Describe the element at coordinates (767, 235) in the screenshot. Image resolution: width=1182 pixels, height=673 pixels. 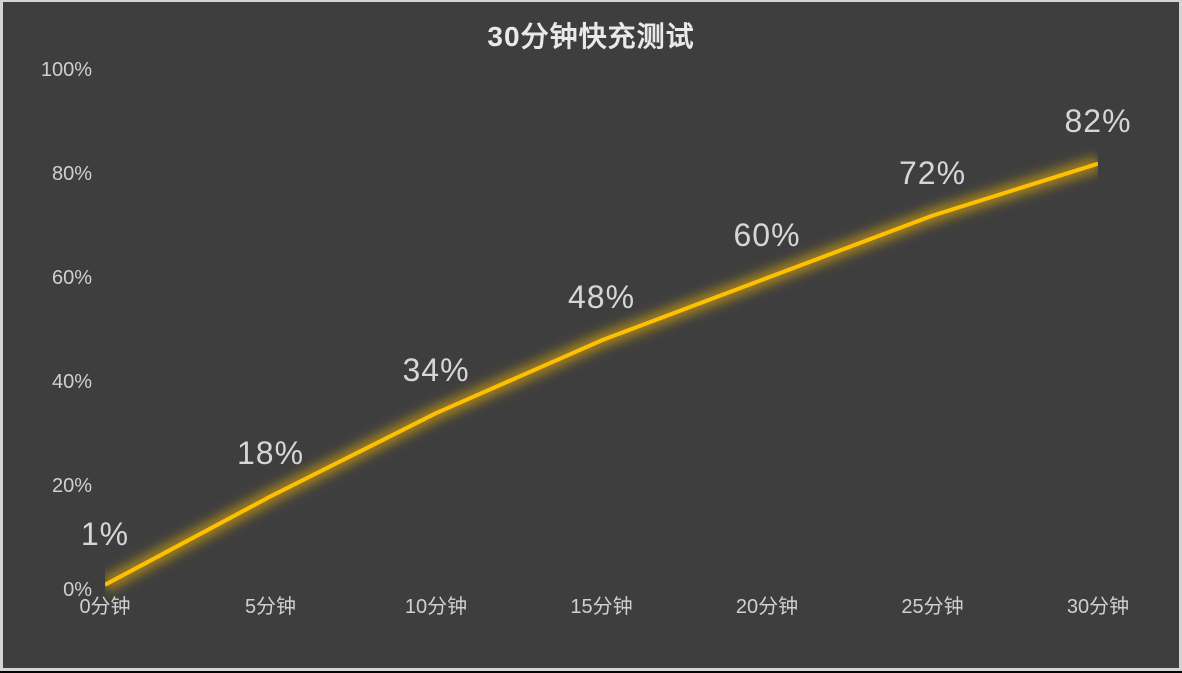
I see `data-point-label: 60%` at that location.